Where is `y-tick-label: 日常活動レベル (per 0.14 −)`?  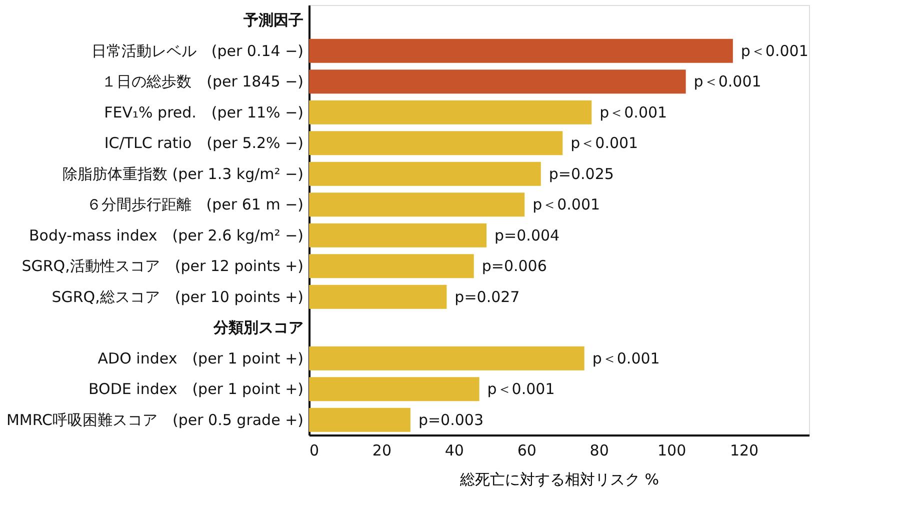
y-tick-label: 日常活動レベル (per 0.14 −) is located at coordinates (197, 51).